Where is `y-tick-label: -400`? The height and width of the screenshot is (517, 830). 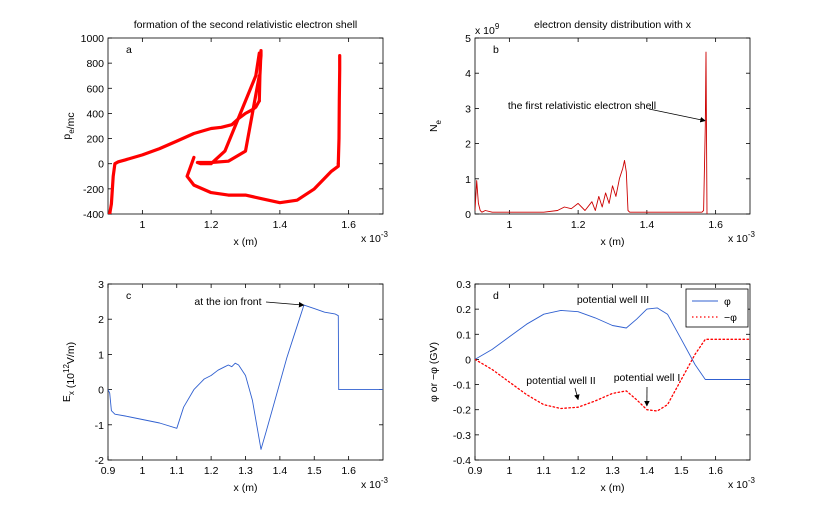 y-tick-label: -400 is located at coordinates (93, 215).